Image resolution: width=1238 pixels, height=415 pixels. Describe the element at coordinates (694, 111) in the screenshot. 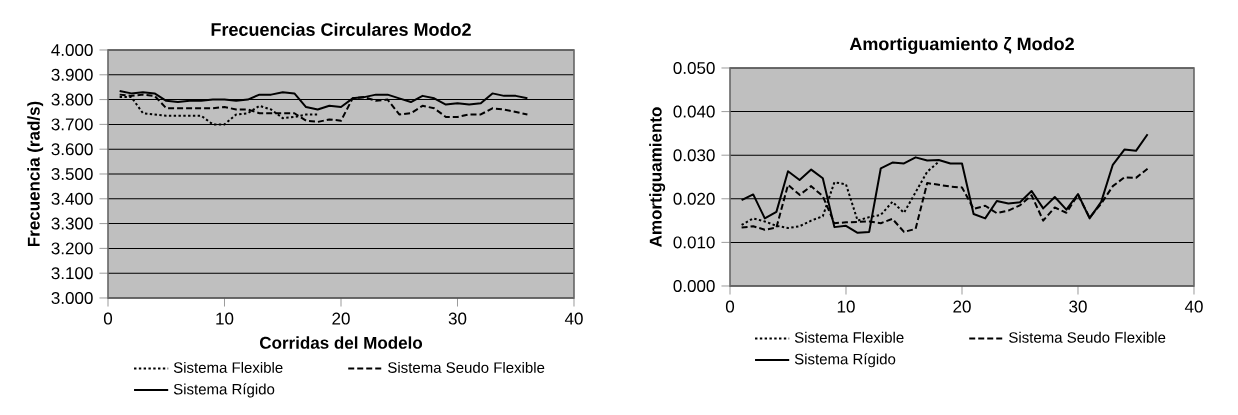

I see `y-tick-label: 0.040` at that location.